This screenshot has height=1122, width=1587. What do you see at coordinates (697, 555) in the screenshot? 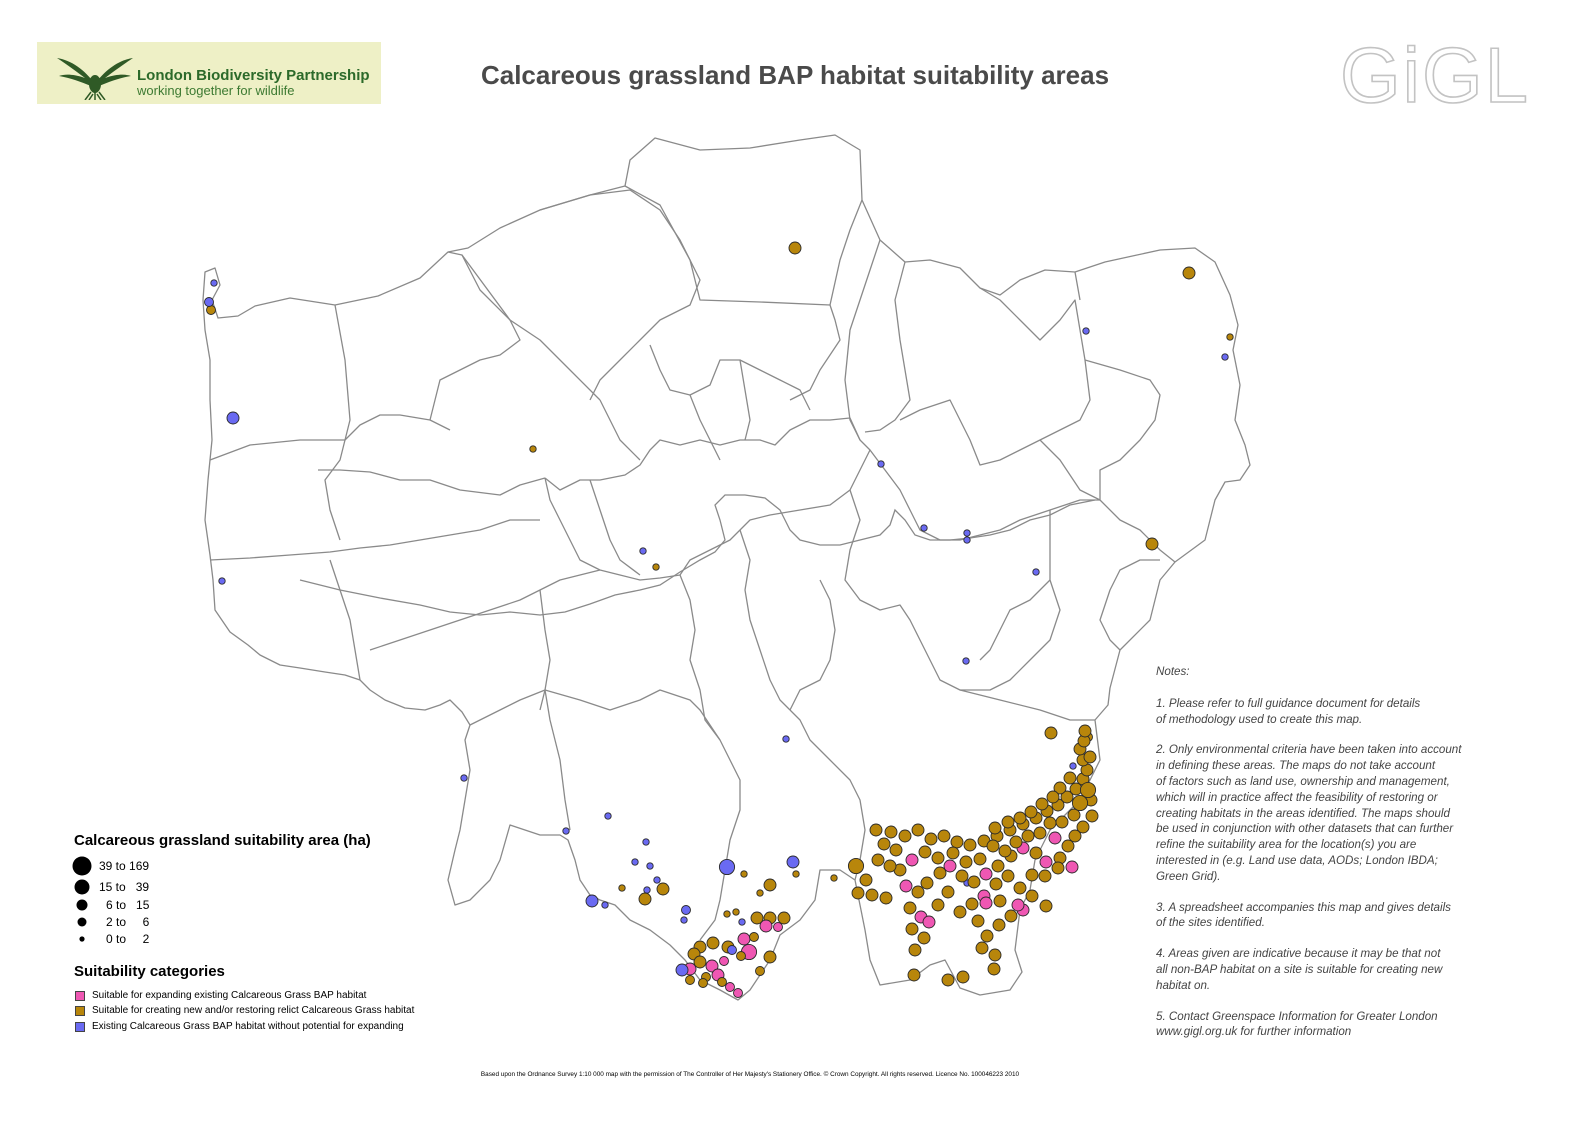
I see `river-thames` at bounding box center [697, 555].